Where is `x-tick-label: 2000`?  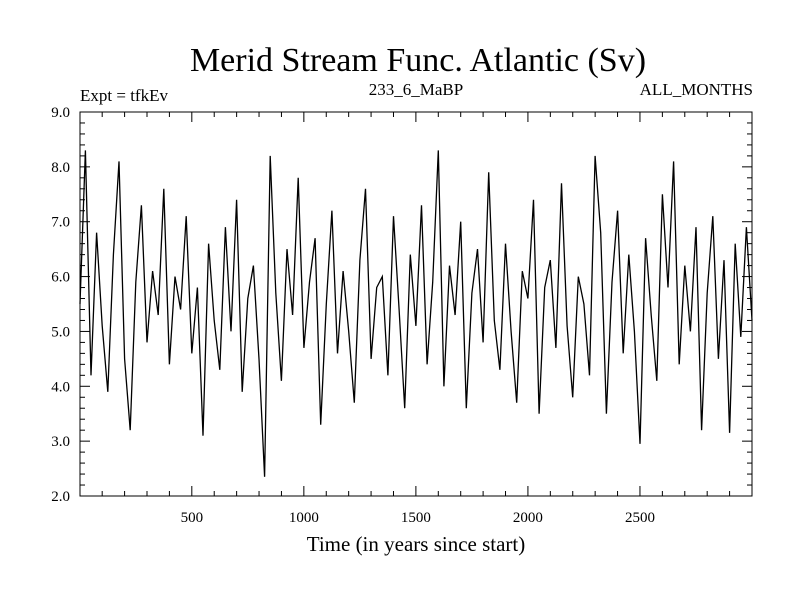
x-tick-label: 2000 is located at coordinates (528, 518).